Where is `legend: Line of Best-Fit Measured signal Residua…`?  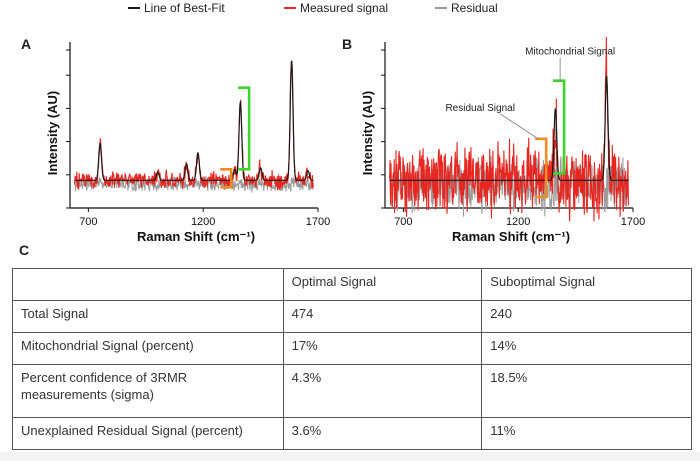
legend: Line of Best-Fit Measured signal Residua… is located at coordinates (350, 8).